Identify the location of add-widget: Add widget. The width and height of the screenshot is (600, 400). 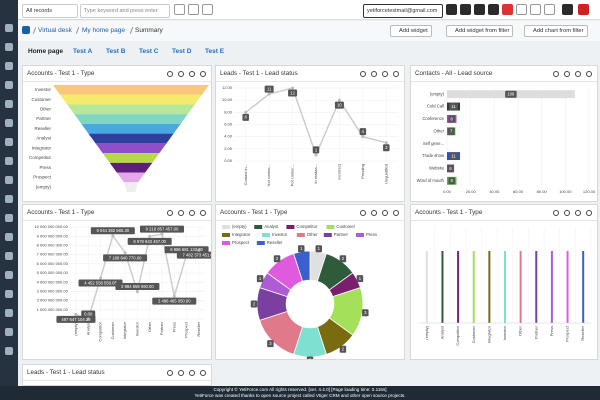
(411, 31).